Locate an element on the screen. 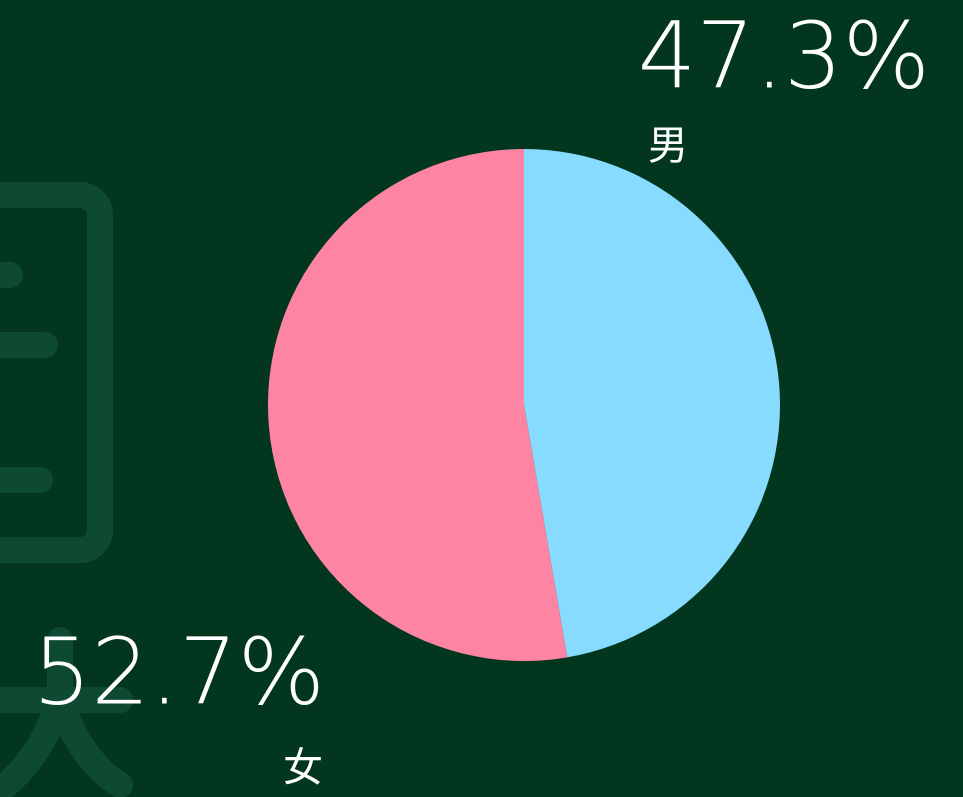  category-label: 女 is located at coordinates (303, 768).